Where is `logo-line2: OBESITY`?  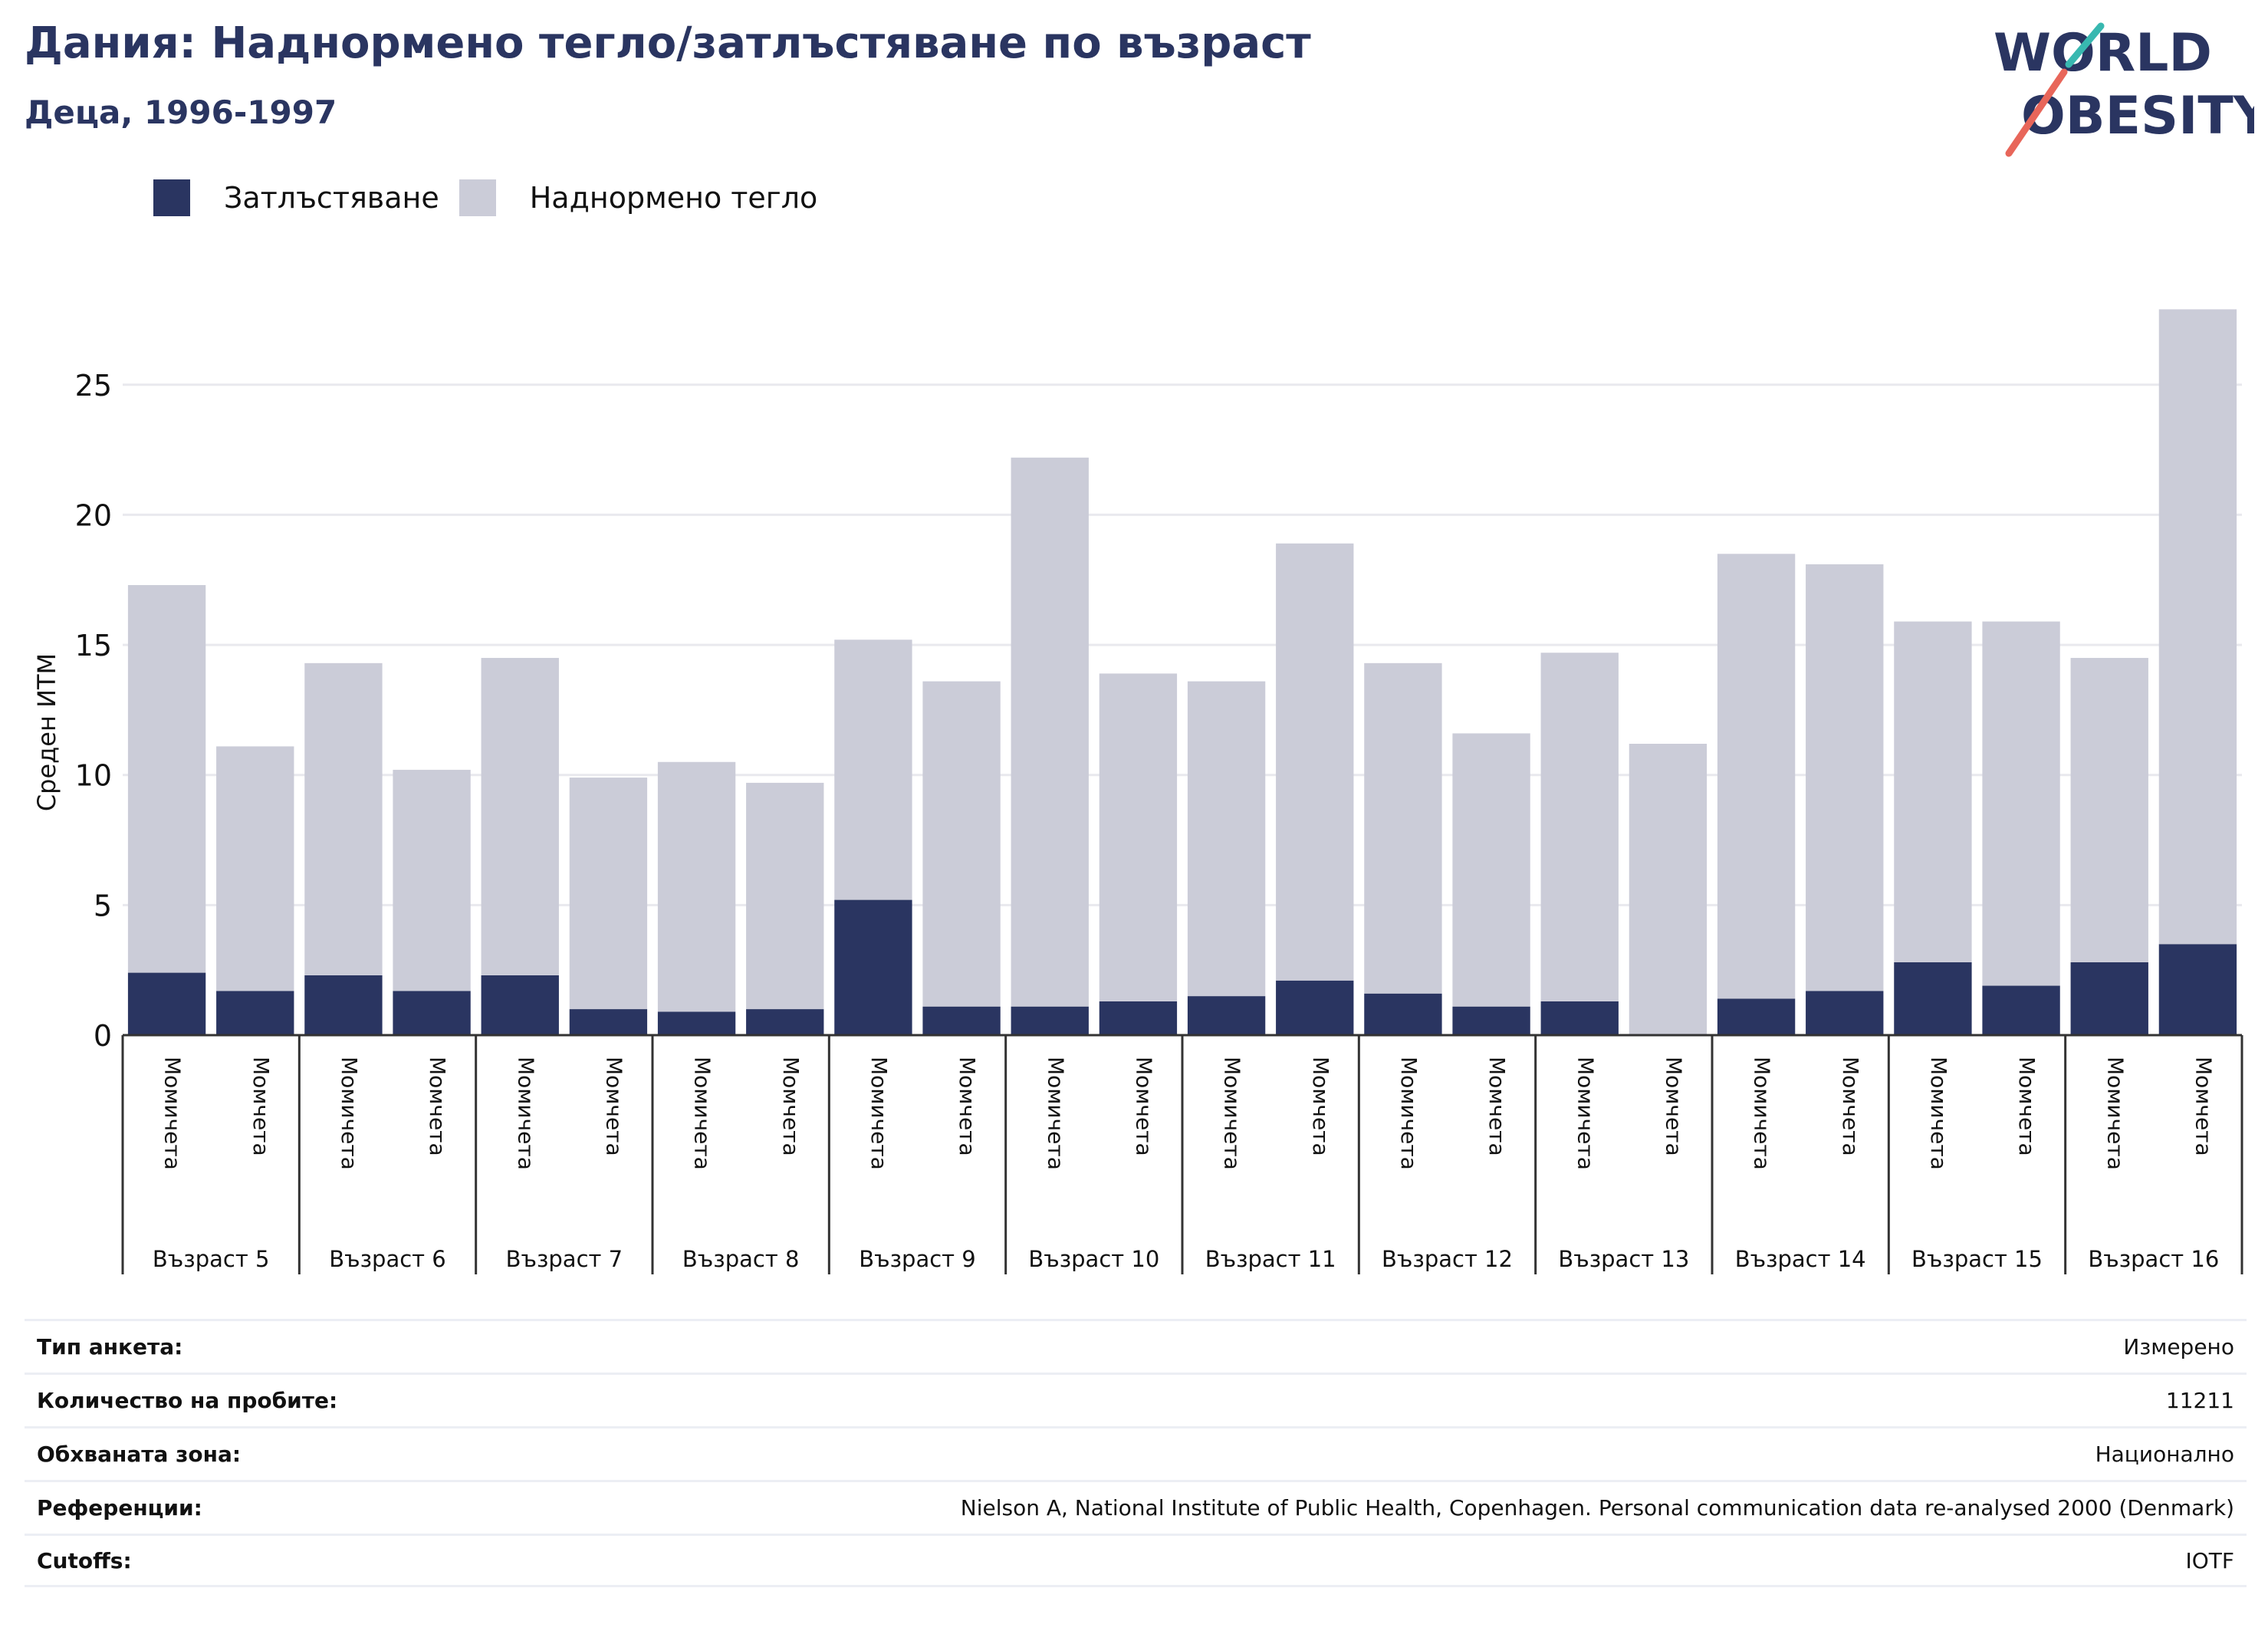
logo-line2: OBESITY is located at coordinates (2137, 116).